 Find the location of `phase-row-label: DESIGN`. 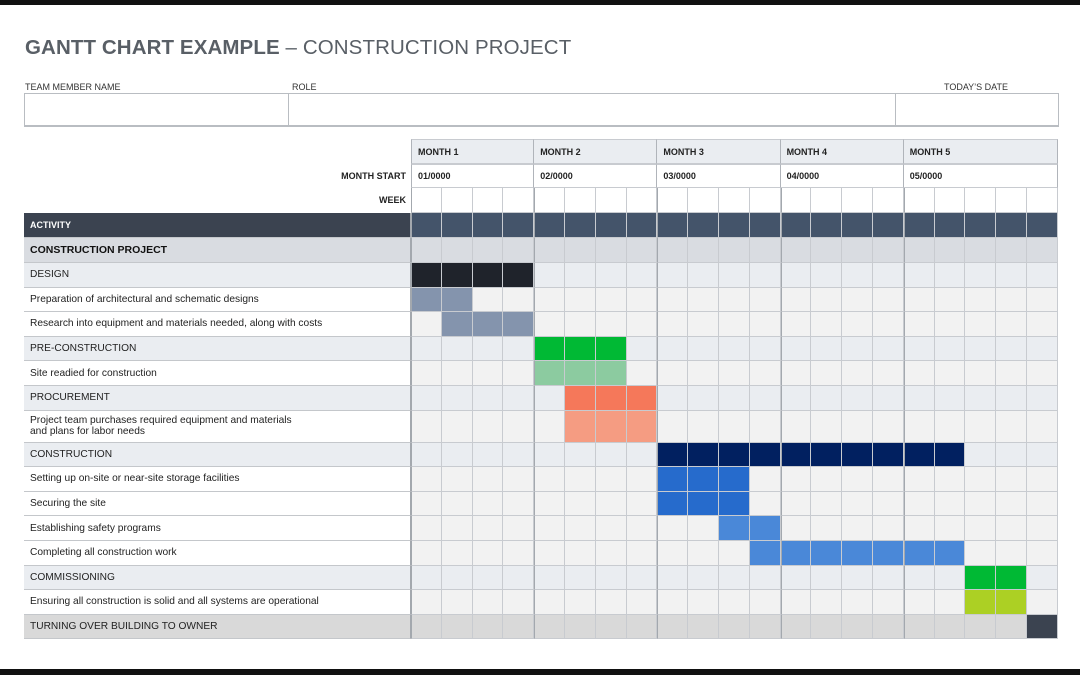

phase-row-label: DESIGN is located at coordinates (217, 275).